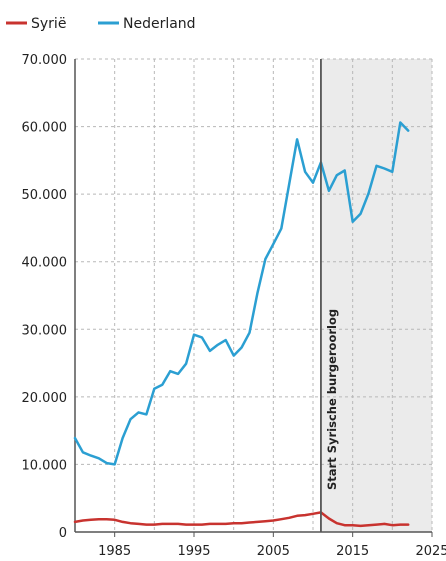 This screenshot has width=446, height=561. I want to click on legend: Syrië Nederland, so click(101, 24).